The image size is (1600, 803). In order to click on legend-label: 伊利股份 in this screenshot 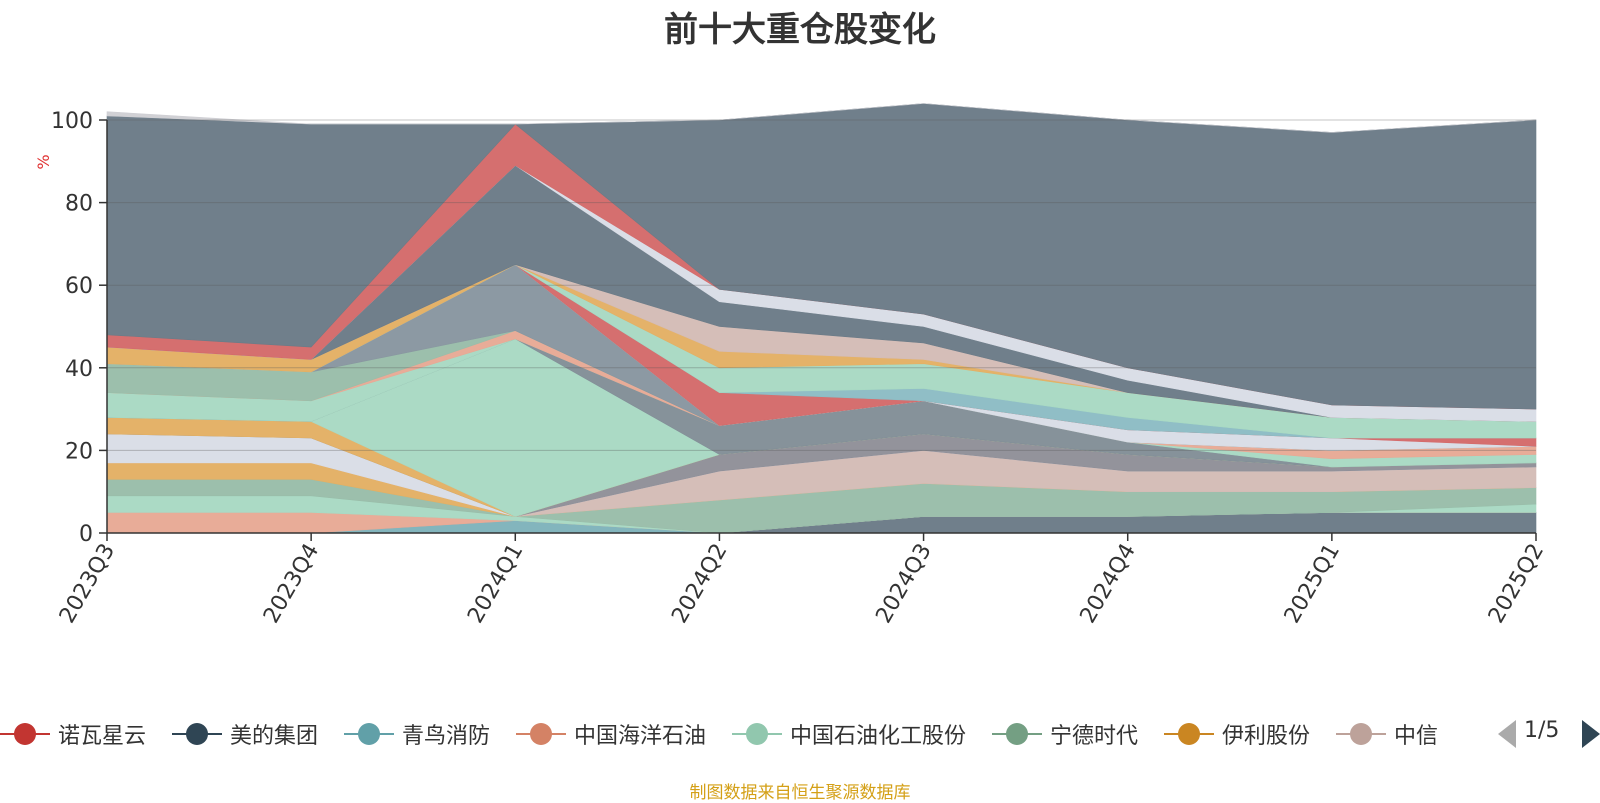, I will do `click(1266, 736)`.